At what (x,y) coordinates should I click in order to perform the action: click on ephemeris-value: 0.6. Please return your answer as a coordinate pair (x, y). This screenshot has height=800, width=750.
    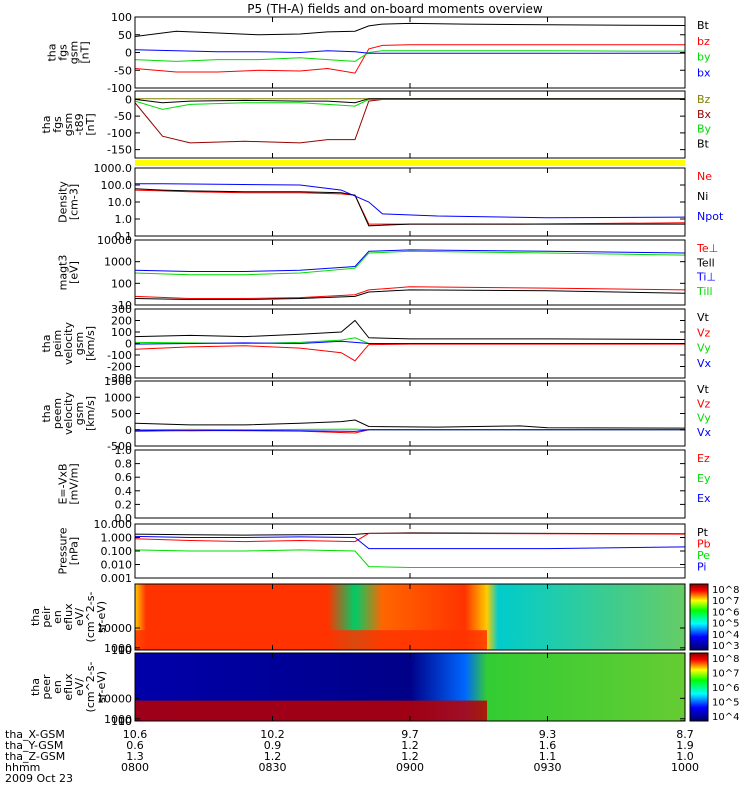
    Looking at the image, I should click on (135, 745).